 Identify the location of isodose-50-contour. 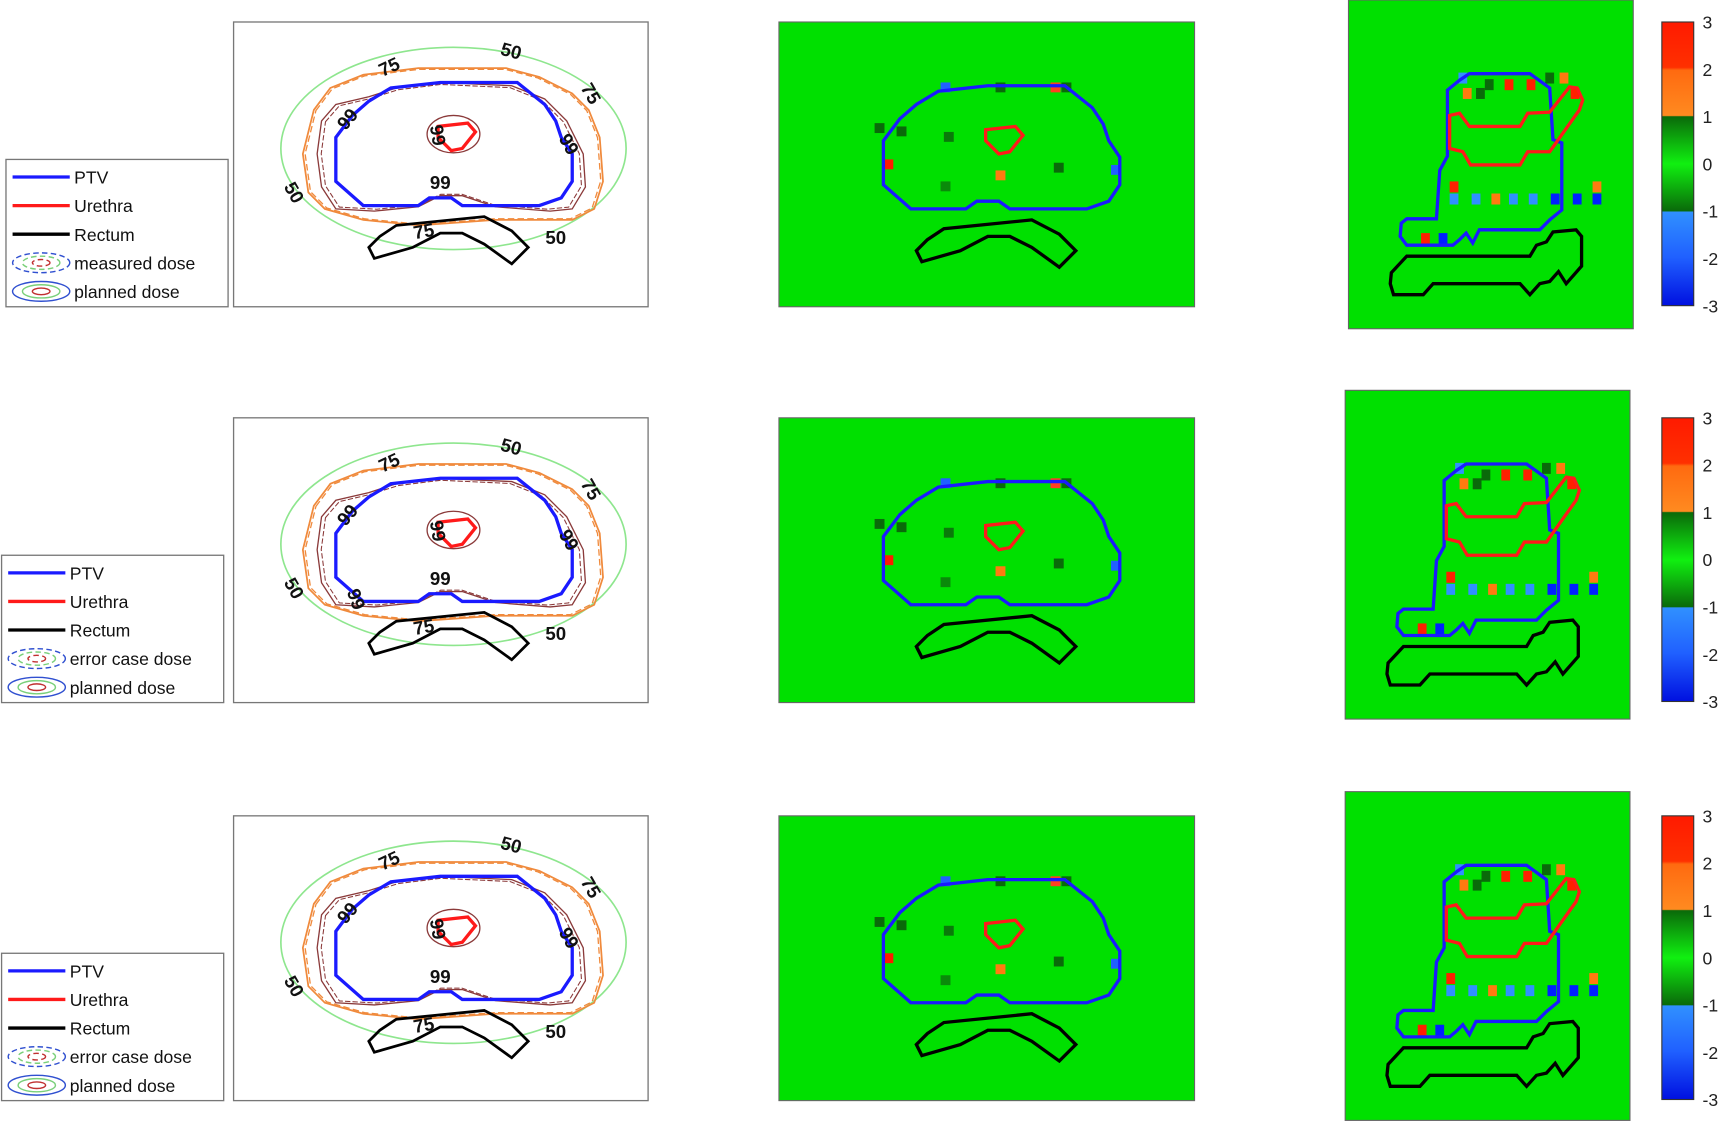
(453, 148).